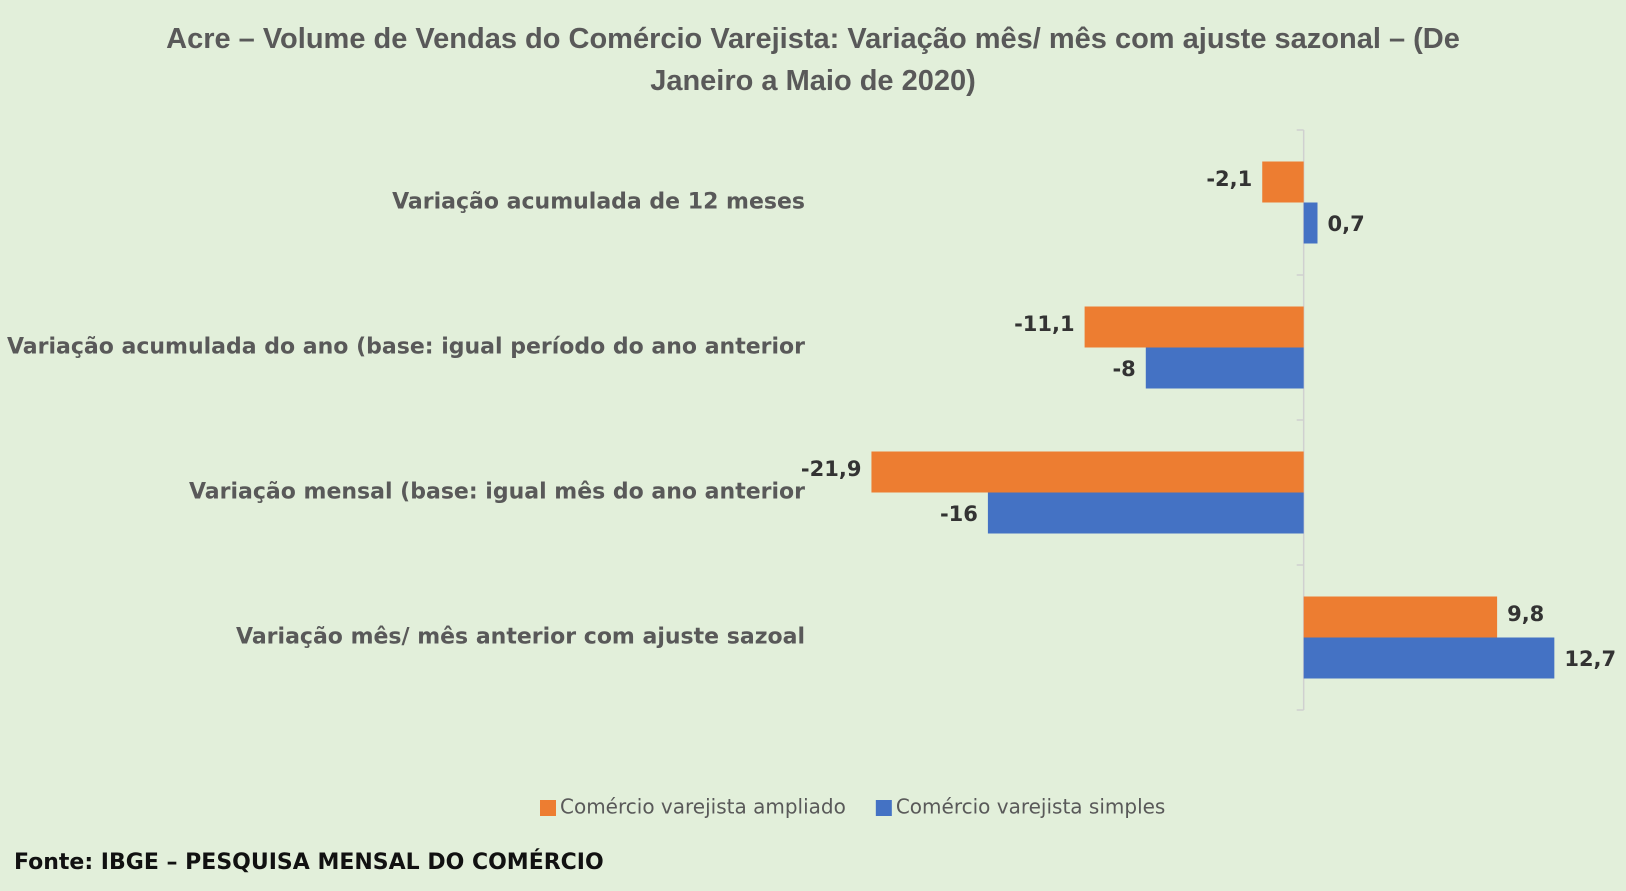 The image size is (1626, 891). Describe the element at coordinates (703, 807) in the screenshot. I see `legend-label: Comércio varejista ampliado` at that location.